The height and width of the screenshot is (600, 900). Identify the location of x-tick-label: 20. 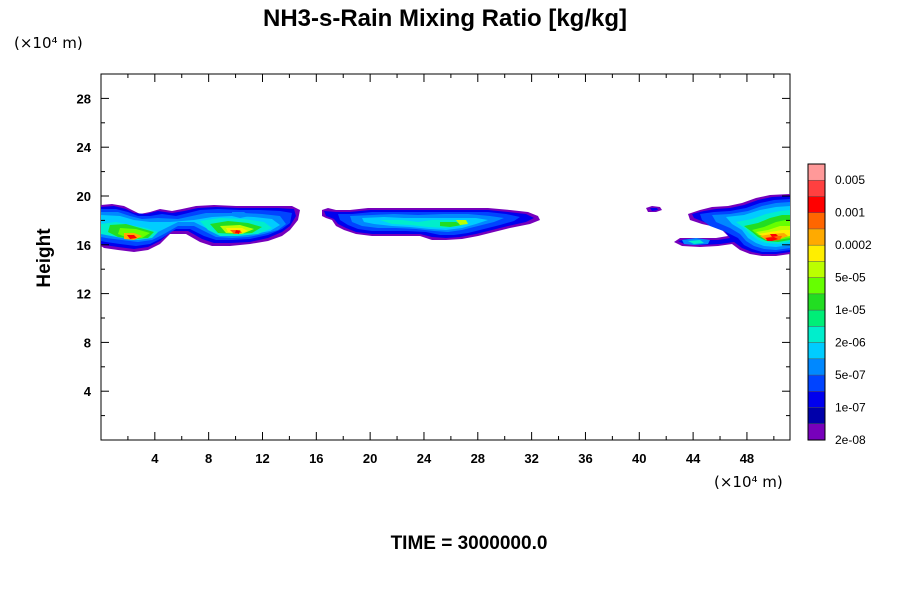
(370, 458).